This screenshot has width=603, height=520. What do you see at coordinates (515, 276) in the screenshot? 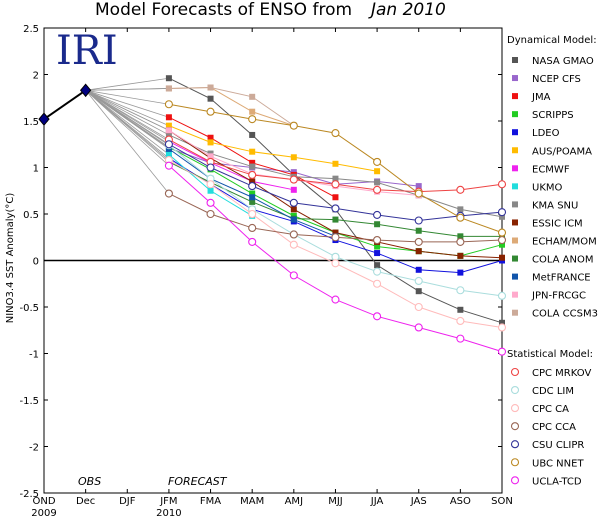
I see `legend-marker-metfrance` at bounding box center [515, 276].